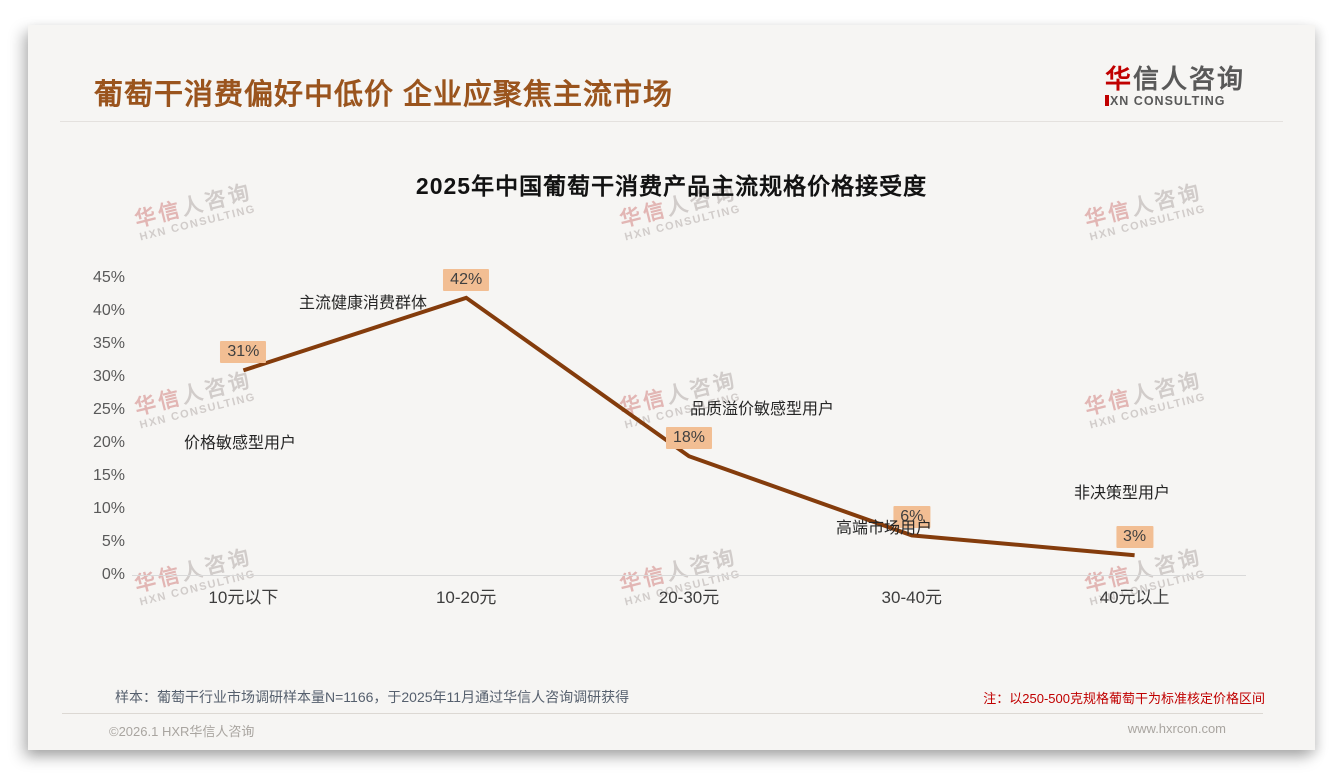 This screenshot has width=1340, height=780. What do you see at coordinates (884, 528) in the screenshot?
I see `segment-annotation: 高端市场用户` at bounding box center [884, 528].